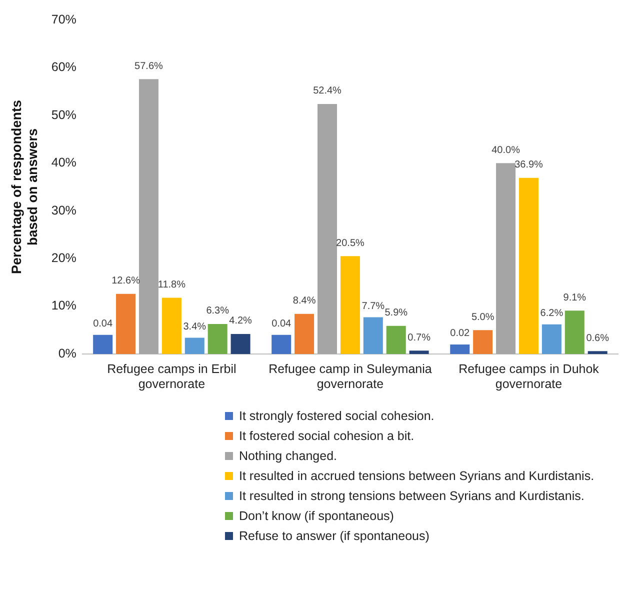 Image resolution: width=638 pixels, height=601 pixels. I want to click on data-label: 0.7%, so click(419, 338).